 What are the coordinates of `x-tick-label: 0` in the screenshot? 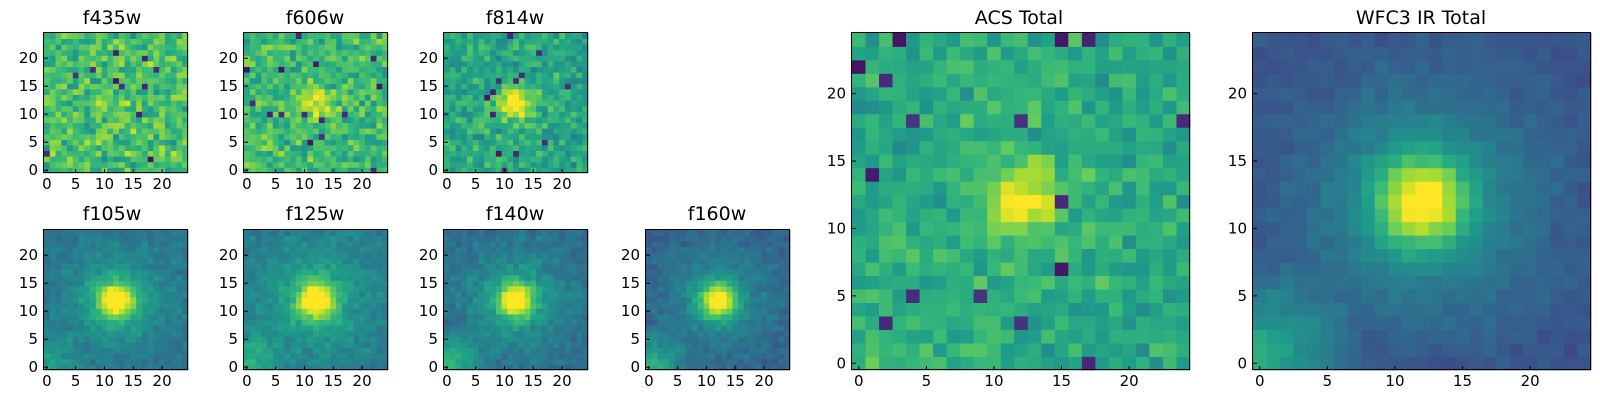 It's located at (47, 184).